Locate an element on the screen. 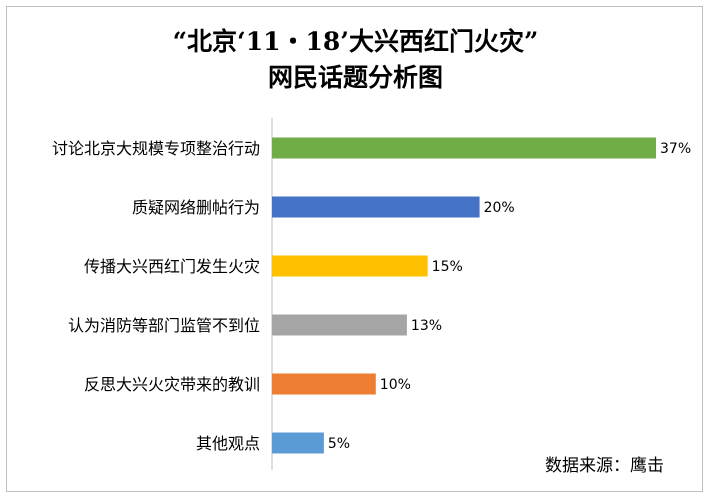 Image resolution: width=711 pixels, height=500 pixels. data-source-note: 数据来源：鹰击 is located at coordinates (604, 466).